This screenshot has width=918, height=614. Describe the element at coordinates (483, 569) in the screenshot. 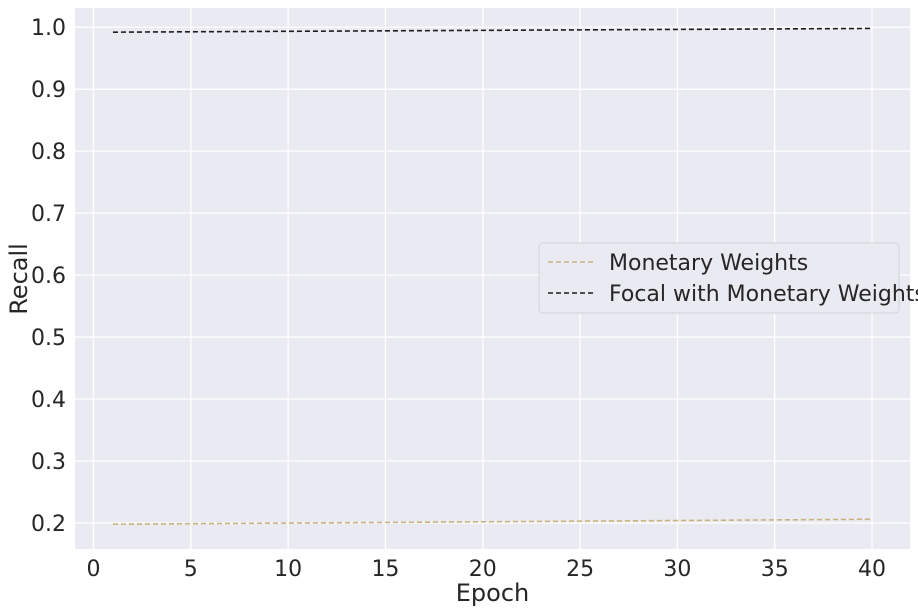

I see `x-tick-label: 20` at that location.